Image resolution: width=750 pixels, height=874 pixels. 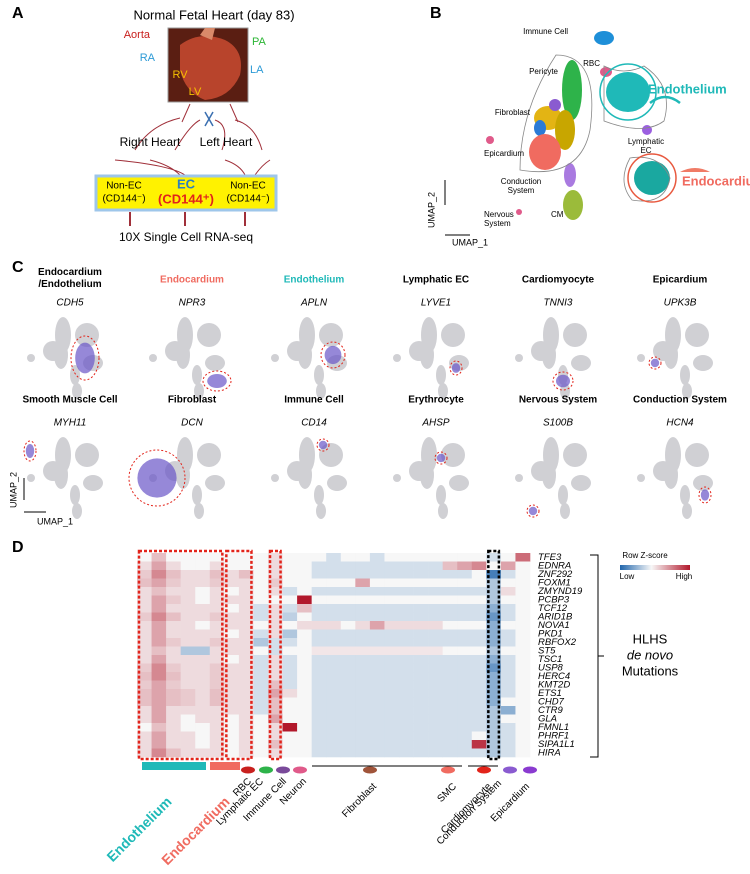 What do you see at coordinates (70, 303) in the screenshot?
I see `gene-name: CDH5` at bounding box center [70, 303].